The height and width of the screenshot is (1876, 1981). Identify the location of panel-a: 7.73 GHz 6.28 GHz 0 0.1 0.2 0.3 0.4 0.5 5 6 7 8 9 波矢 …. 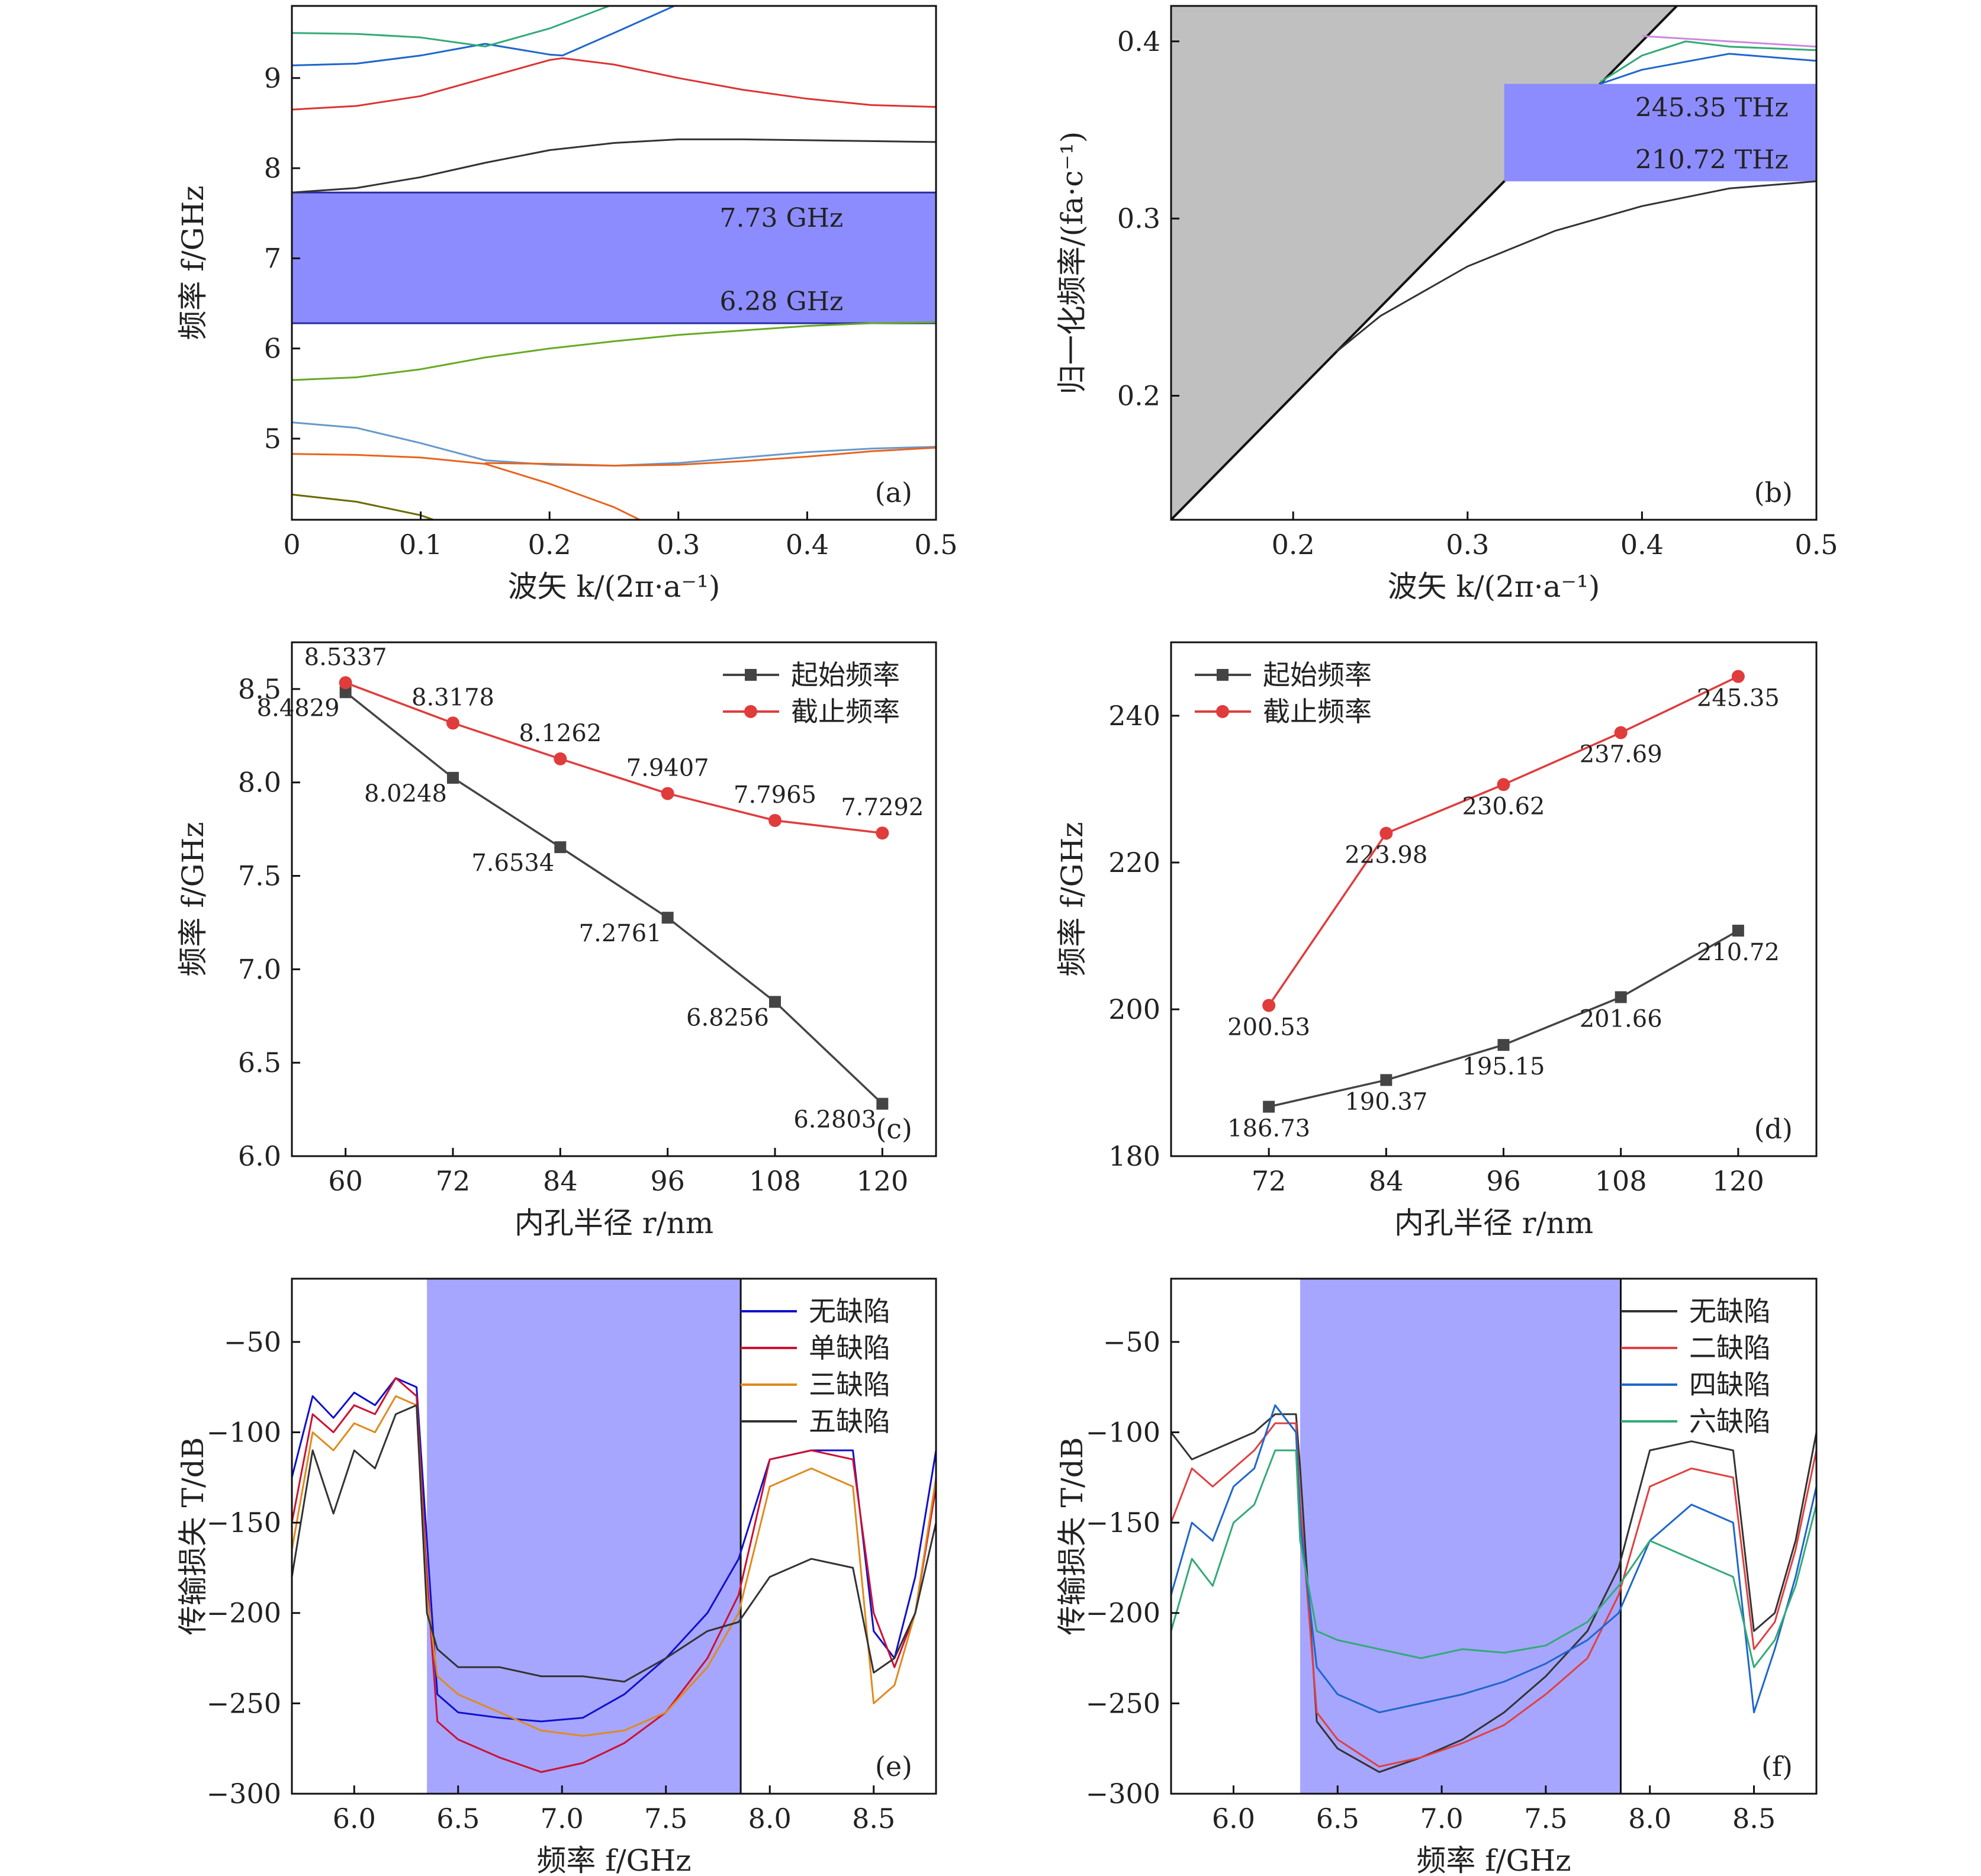
(567, 304).